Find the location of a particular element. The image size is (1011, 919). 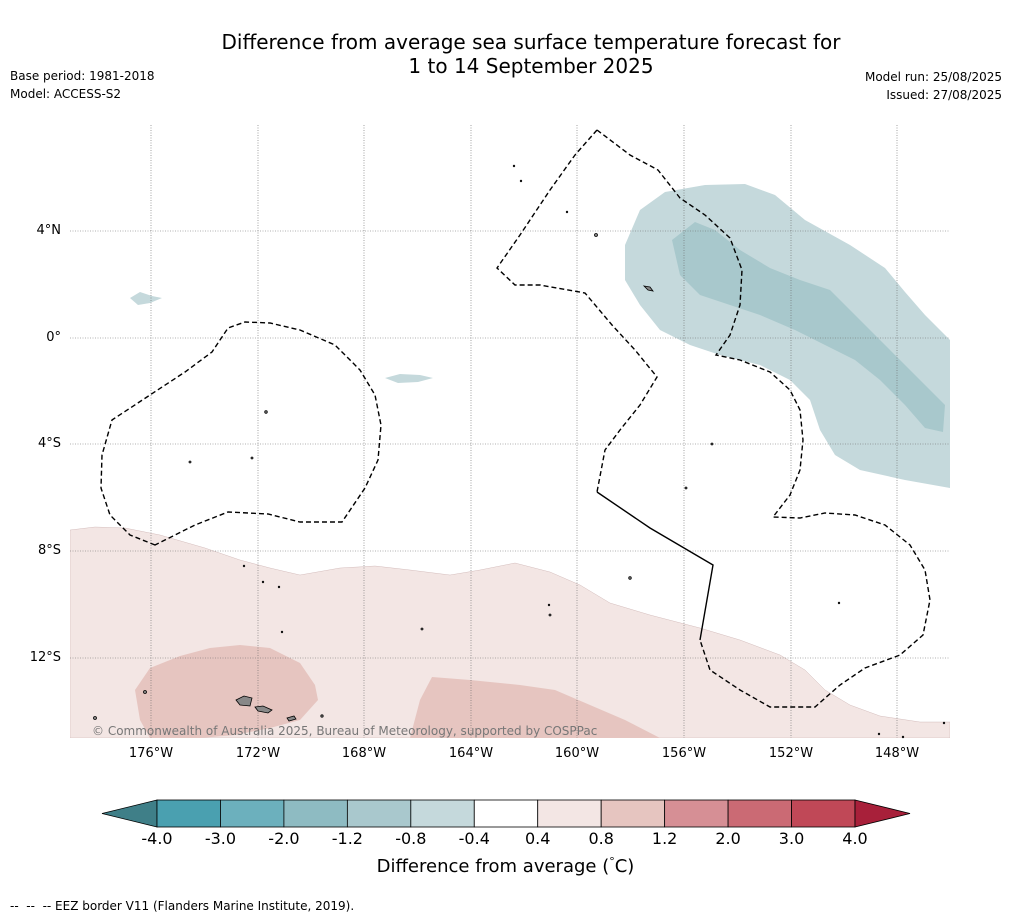

colorbar-tick-label: 3.0 is located at coordinates (791, 838).